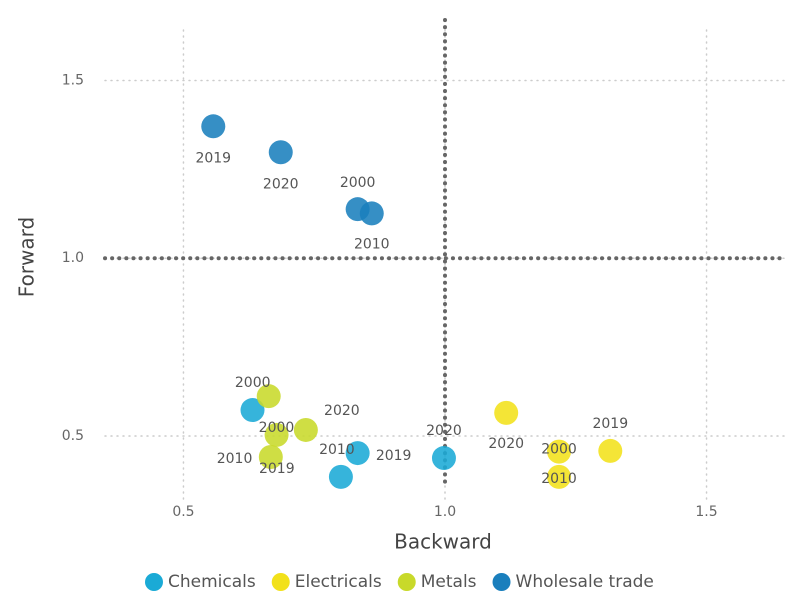  What do you see at coordinates (73, 436) in the screenshot?
I see `y-tick-label: 0.5` at bounding box center [73, 436].